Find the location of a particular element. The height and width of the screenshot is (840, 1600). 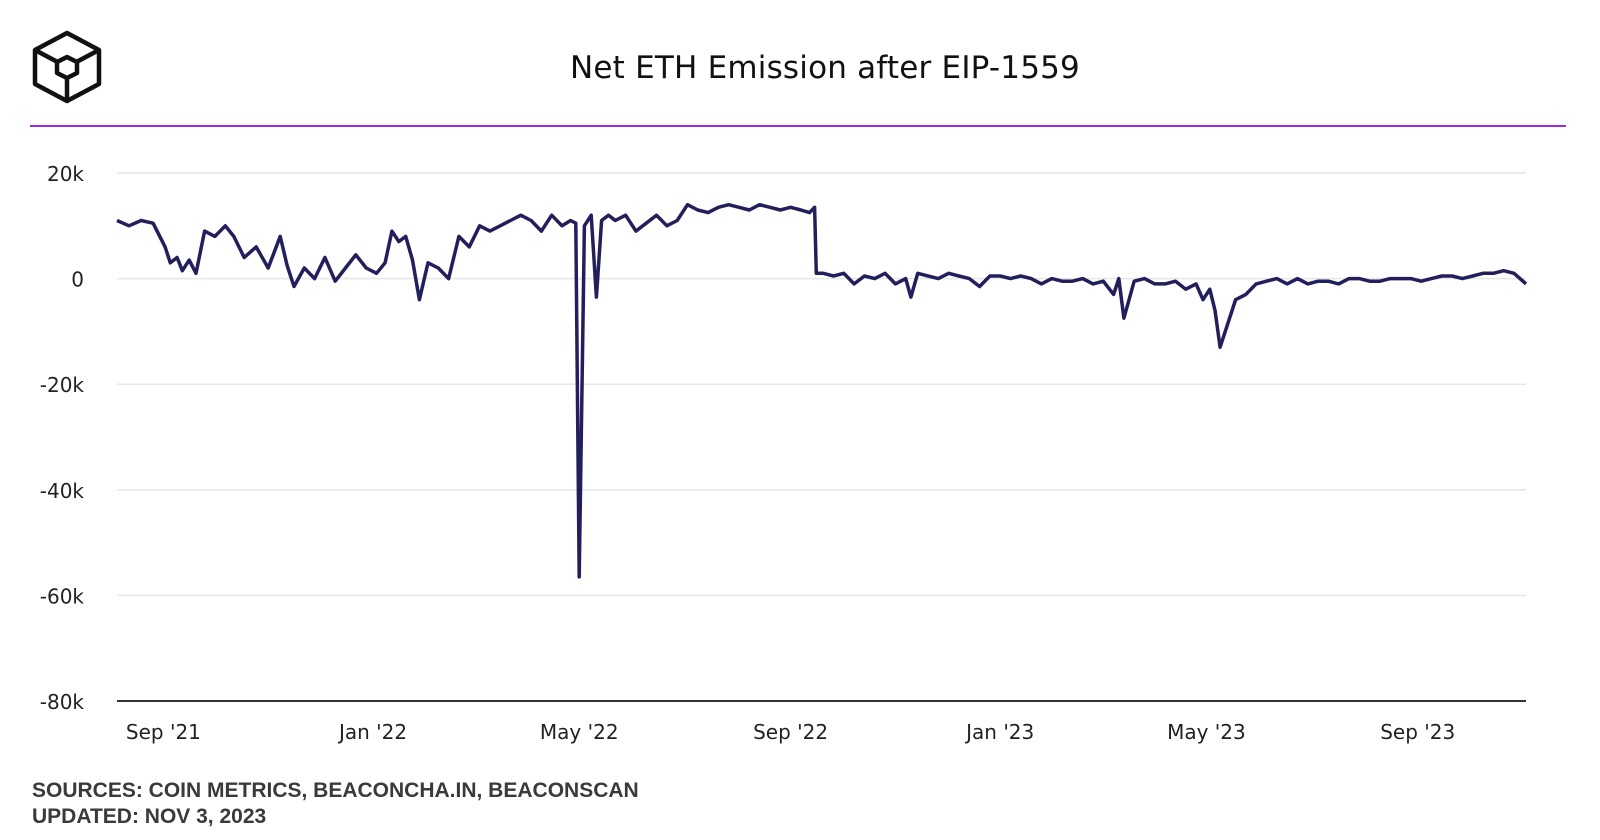

brand-logo is located at coordinates (67, 67).